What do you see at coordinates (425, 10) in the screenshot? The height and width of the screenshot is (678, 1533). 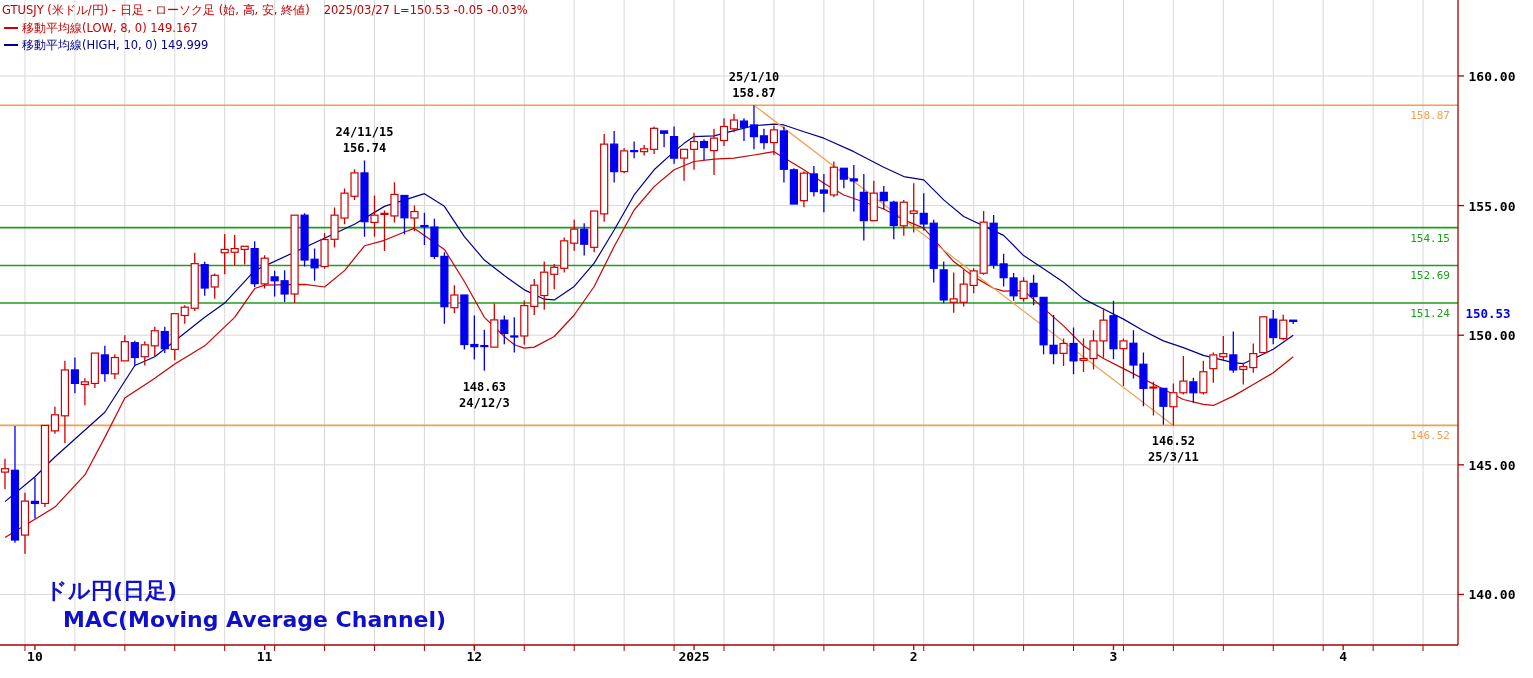 I see `chart-subtitle: 2025/03/27 L=150.53 -0.05 -0.03%` at bounding box center [425, 10].